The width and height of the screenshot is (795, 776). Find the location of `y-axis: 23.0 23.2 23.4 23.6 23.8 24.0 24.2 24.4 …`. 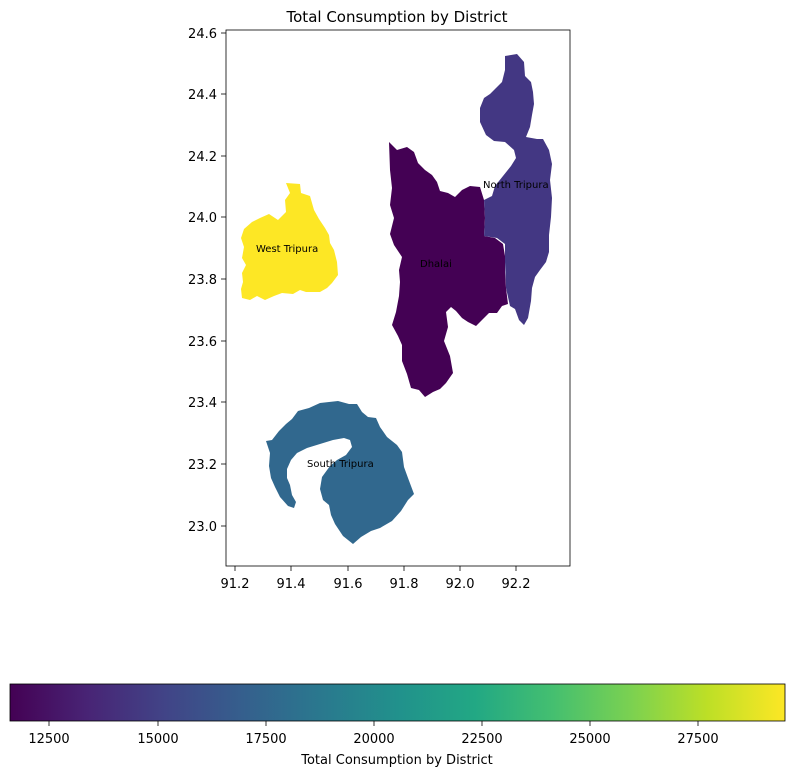

y-axis: 23.0 23.2 23.4 23.6 23.8 24.0 24.2 24.4 … is located at coordinates (207, 281).